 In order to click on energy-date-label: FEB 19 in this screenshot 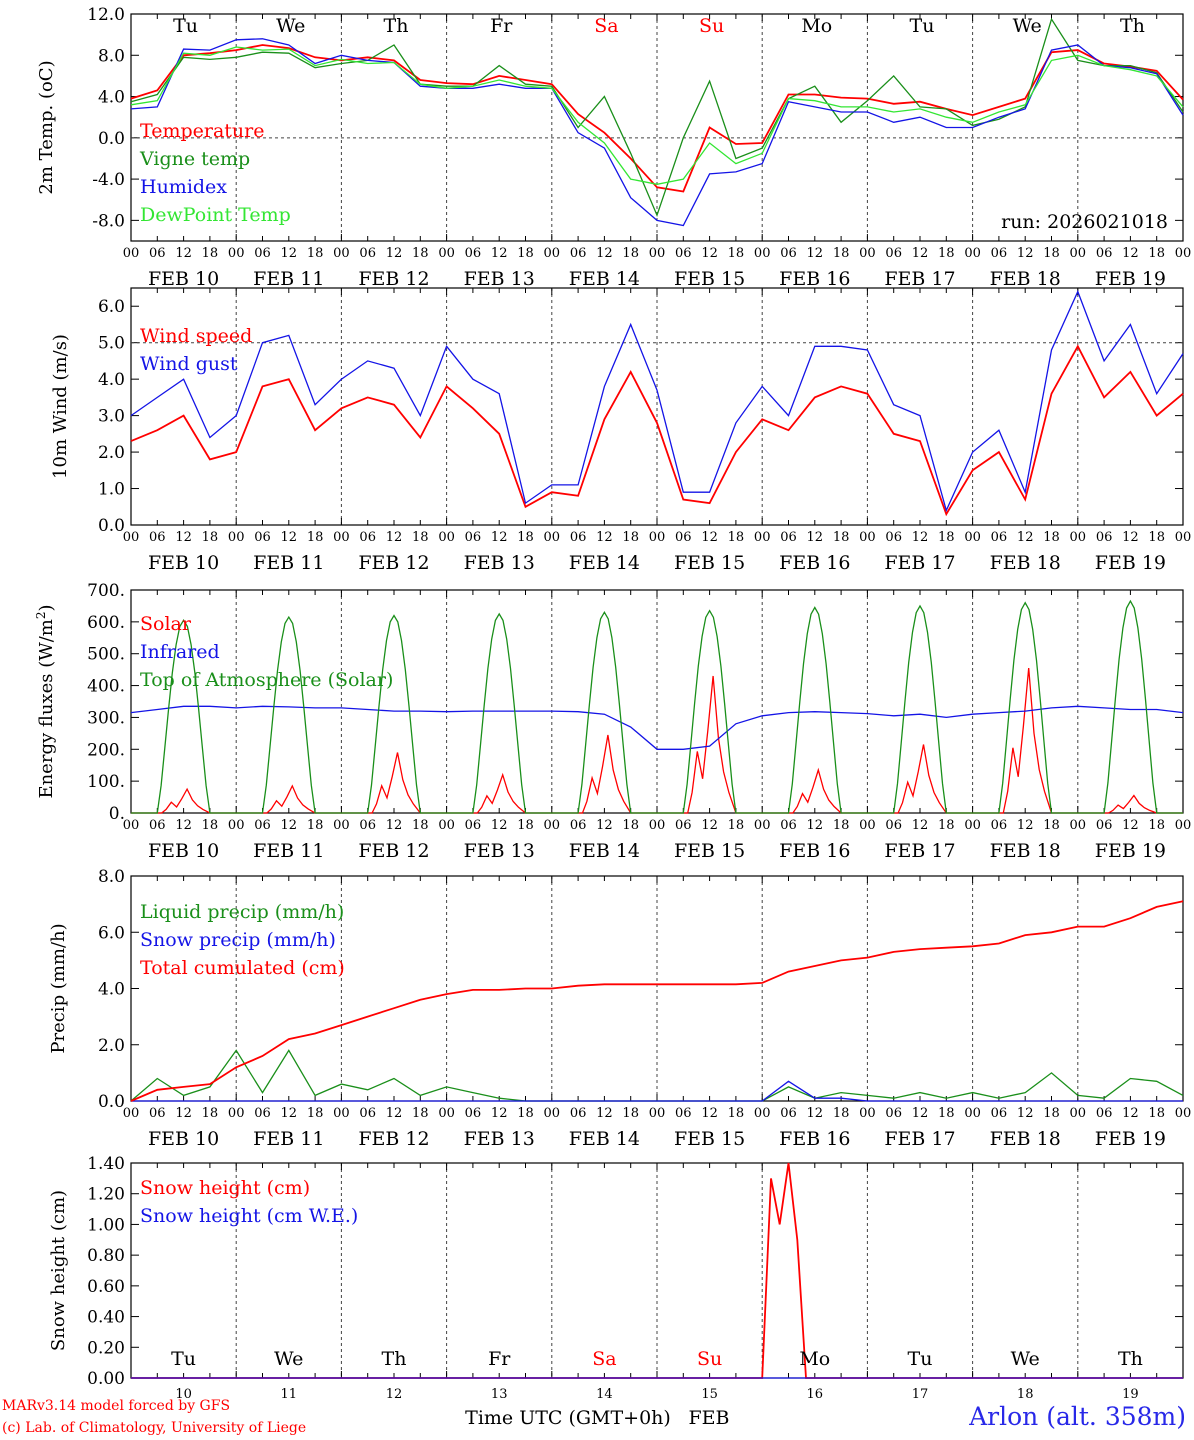, I will do `click(1130, 851)`.